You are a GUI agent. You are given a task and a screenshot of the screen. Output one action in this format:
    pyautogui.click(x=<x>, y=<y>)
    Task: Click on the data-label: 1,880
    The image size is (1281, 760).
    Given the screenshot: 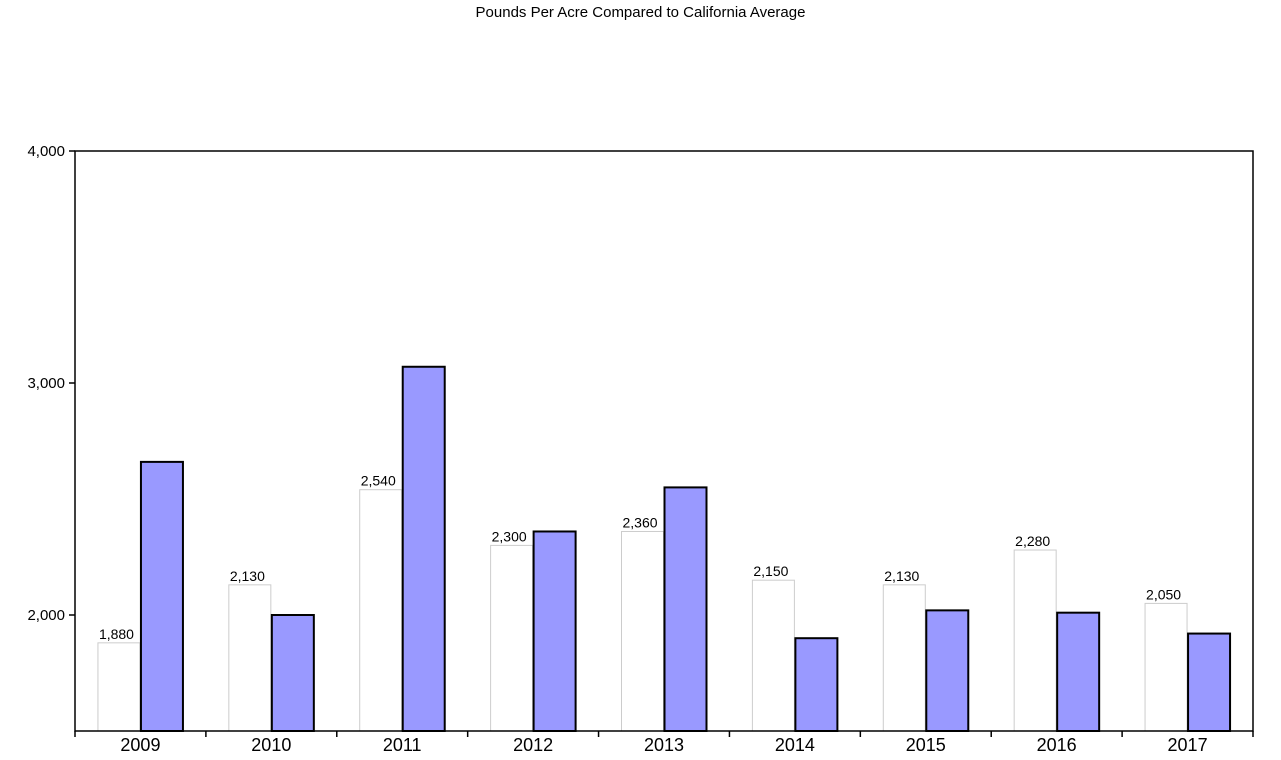 What is the action you would take?
    pyautogui.click(x=116, y=634)
    